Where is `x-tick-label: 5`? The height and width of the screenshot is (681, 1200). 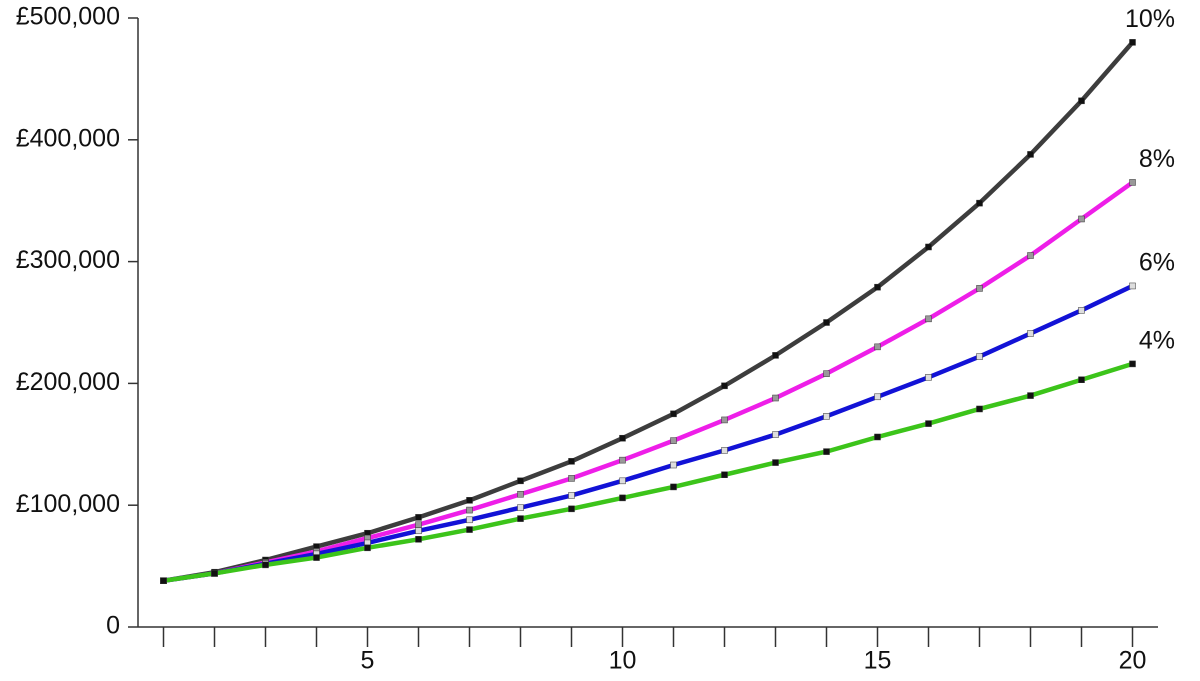
x-tick-label: 5 is located at coordinates (368, 661).